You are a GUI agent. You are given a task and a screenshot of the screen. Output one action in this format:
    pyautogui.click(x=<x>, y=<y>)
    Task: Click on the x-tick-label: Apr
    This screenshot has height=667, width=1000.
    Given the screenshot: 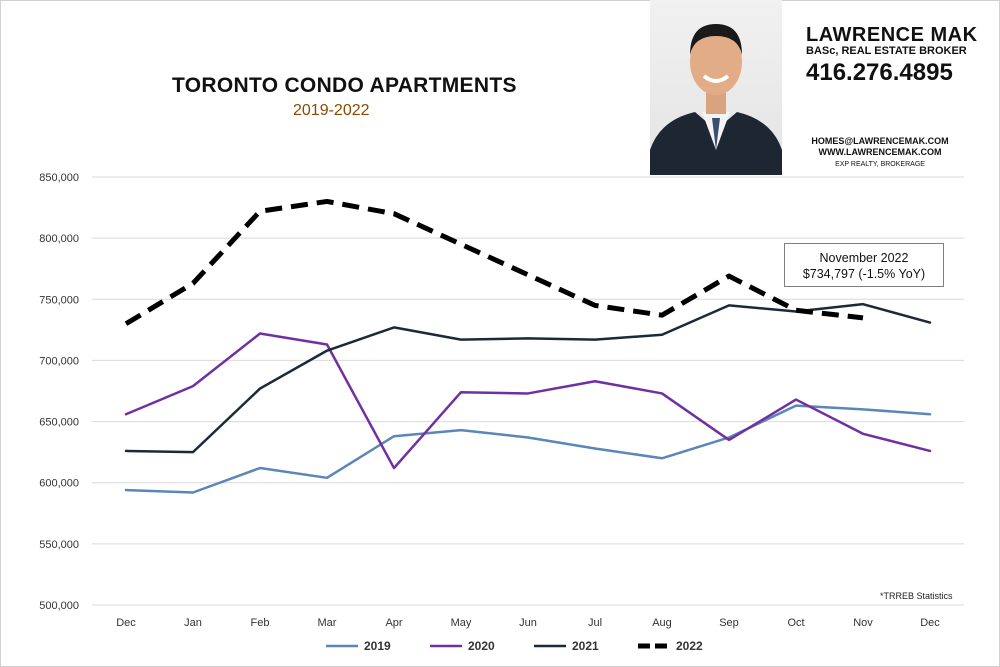 What is the action you would take?
    pyautogui.click(x=393, y=623)
    